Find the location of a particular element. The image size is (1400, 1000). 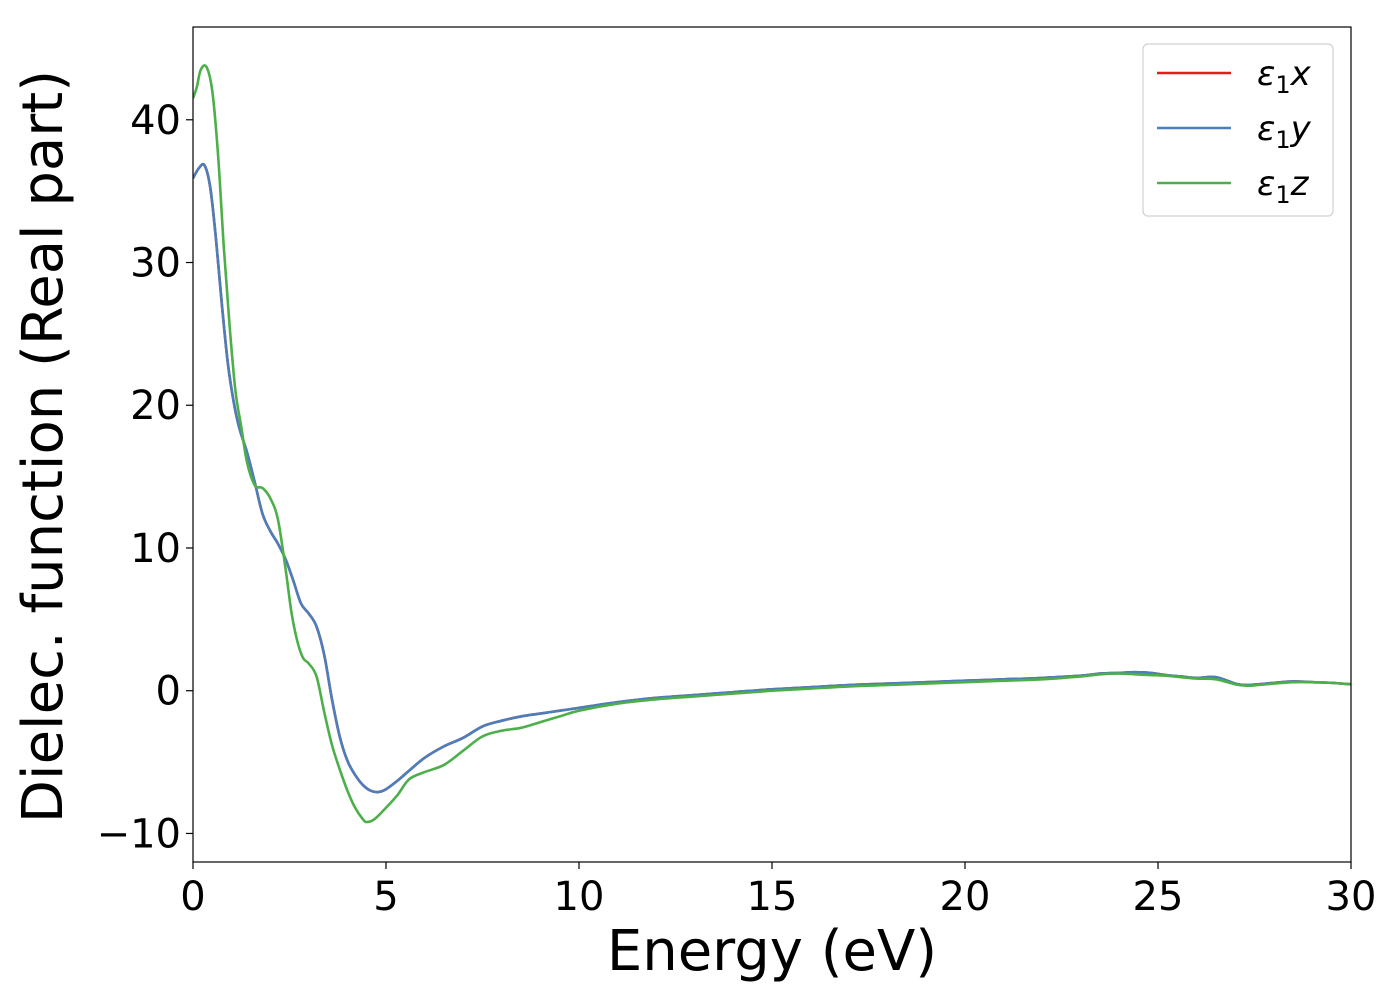

legend-box is located at coordinates (1238, 130).